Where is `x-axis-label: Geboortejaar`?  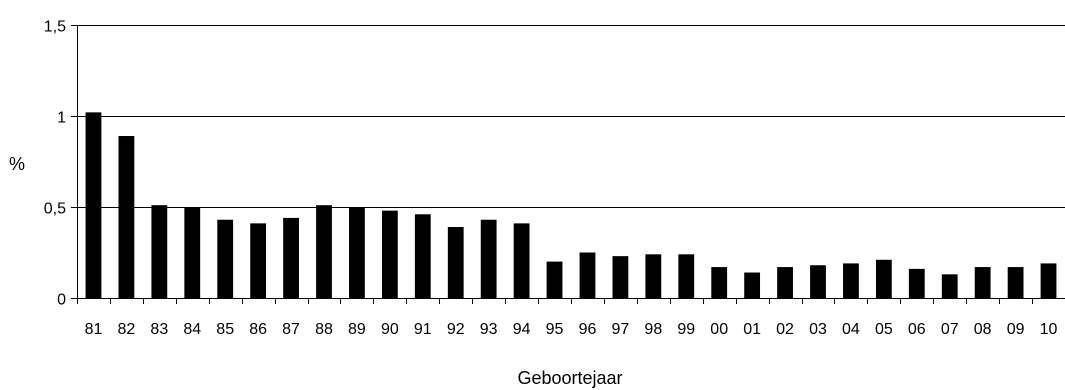 x-axis-label: Geboortejaar is located at coordinates (569, 378).